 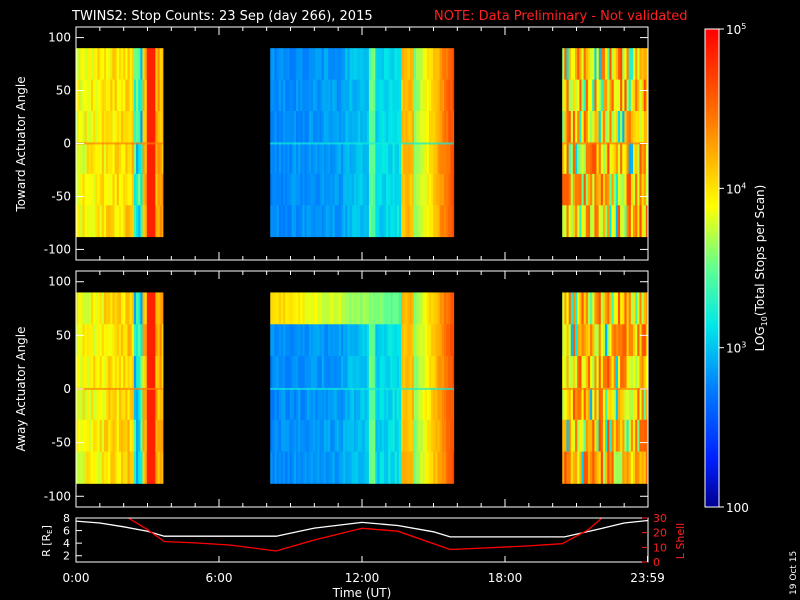 I want to click on colorbar-scale, so click(x=712, y=268).